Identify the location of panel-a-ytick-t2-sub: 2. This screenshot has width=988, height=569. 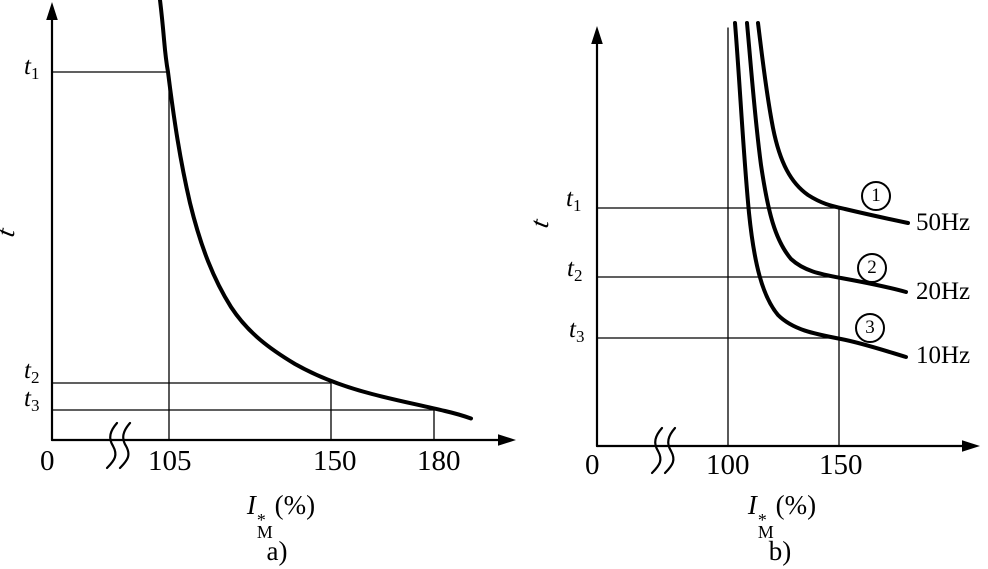
(35, 377).